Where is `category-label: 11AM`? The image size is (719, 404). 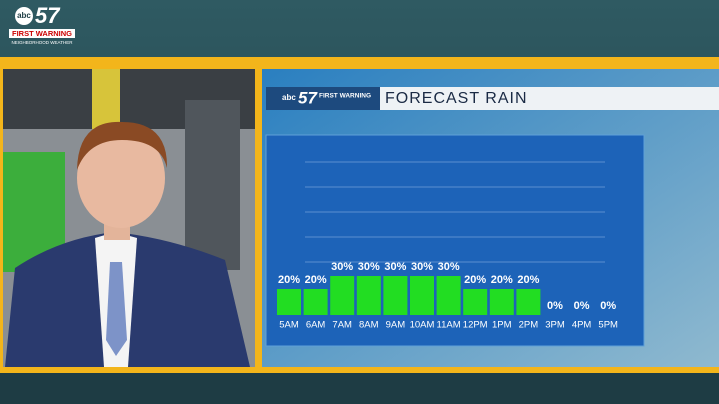 category-label: 11AM is located at coordinates (449, 325).